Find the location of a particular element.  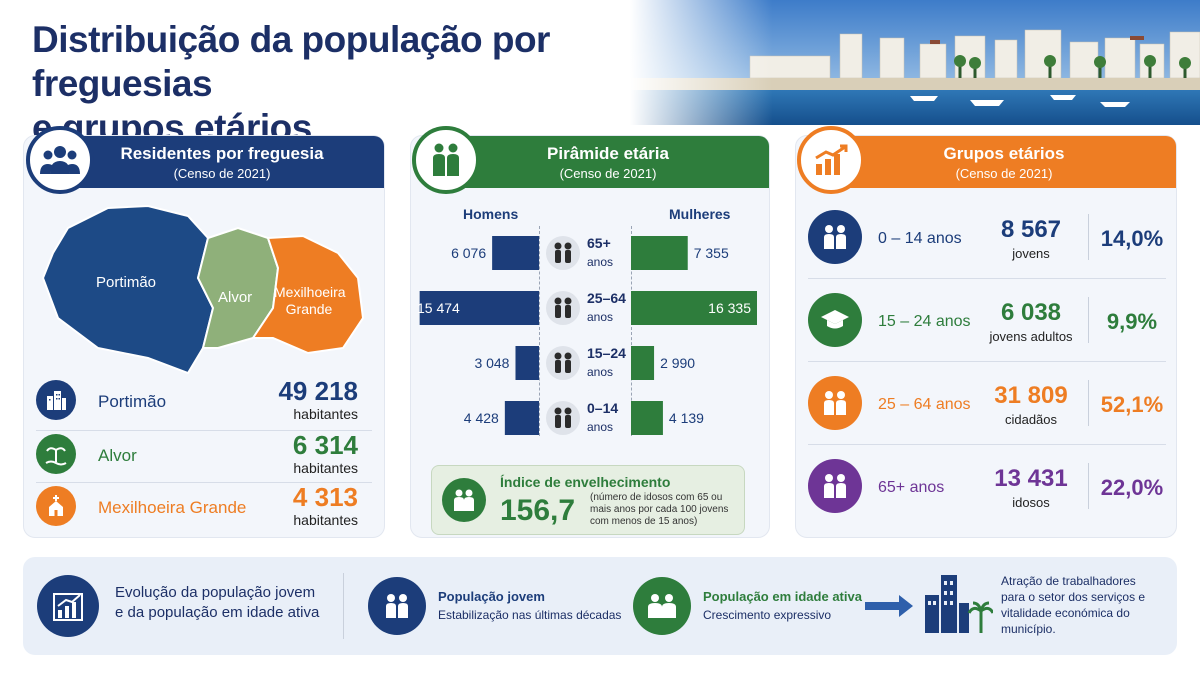

beach-palm-icon is located at coordinates (56, 454).